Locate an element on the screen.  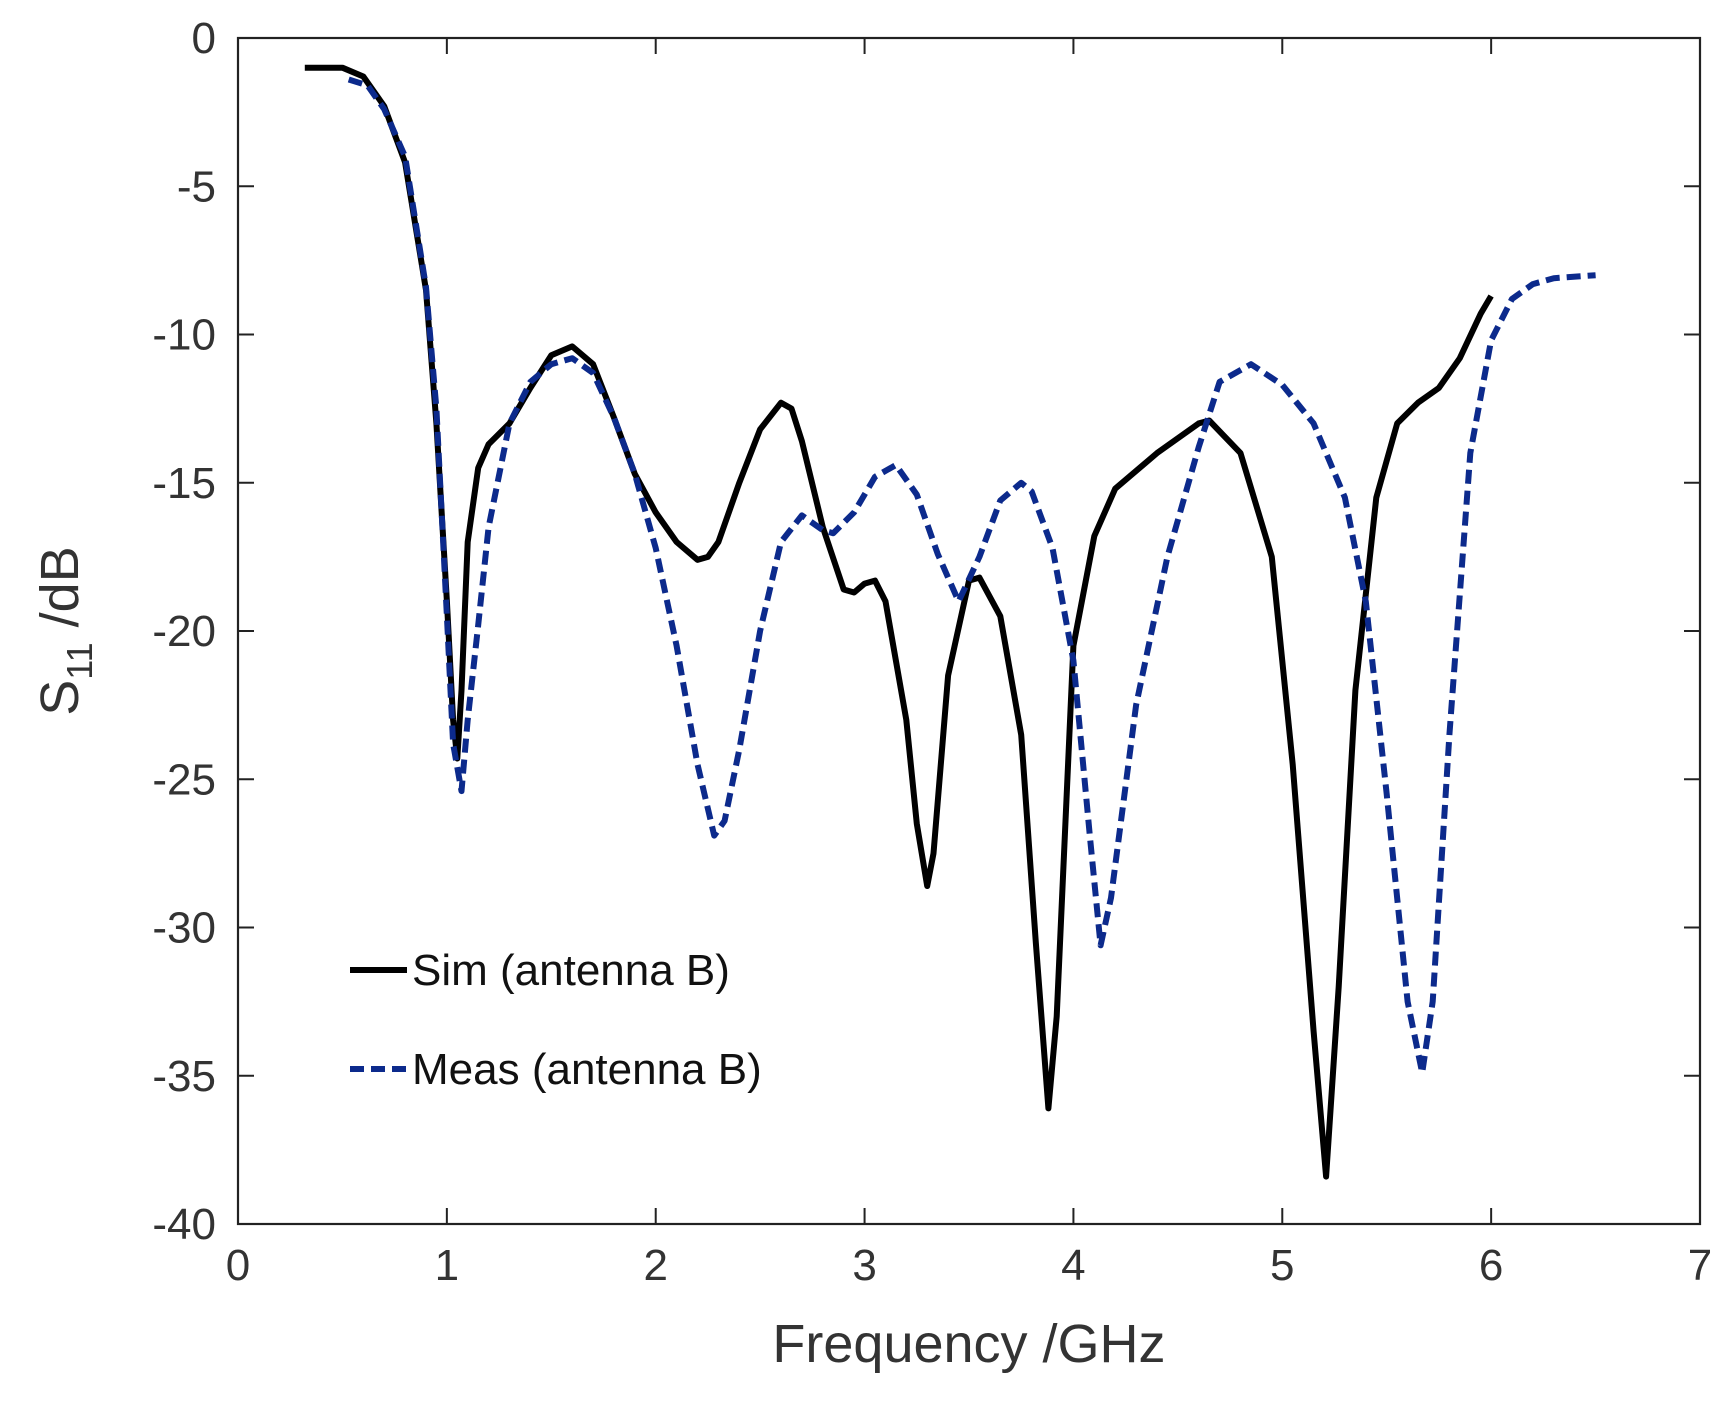
y-tick-label: -5 is located at coordinates (196, 186).